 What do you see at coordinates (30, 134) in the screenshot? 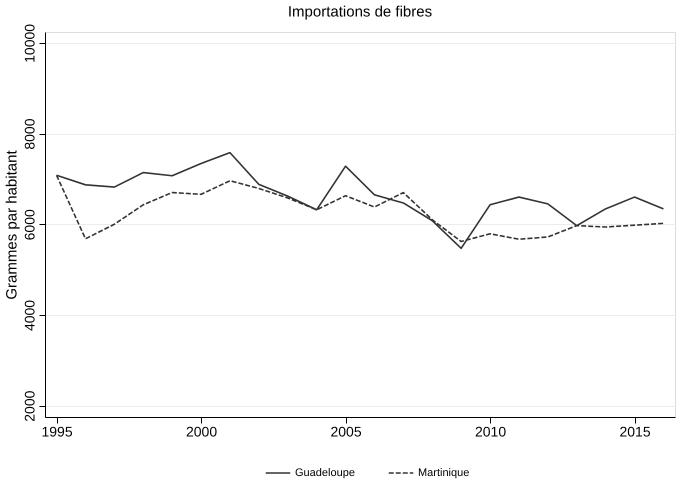
I see `y-tick-label: 8000` at bounding box center [30, 134].